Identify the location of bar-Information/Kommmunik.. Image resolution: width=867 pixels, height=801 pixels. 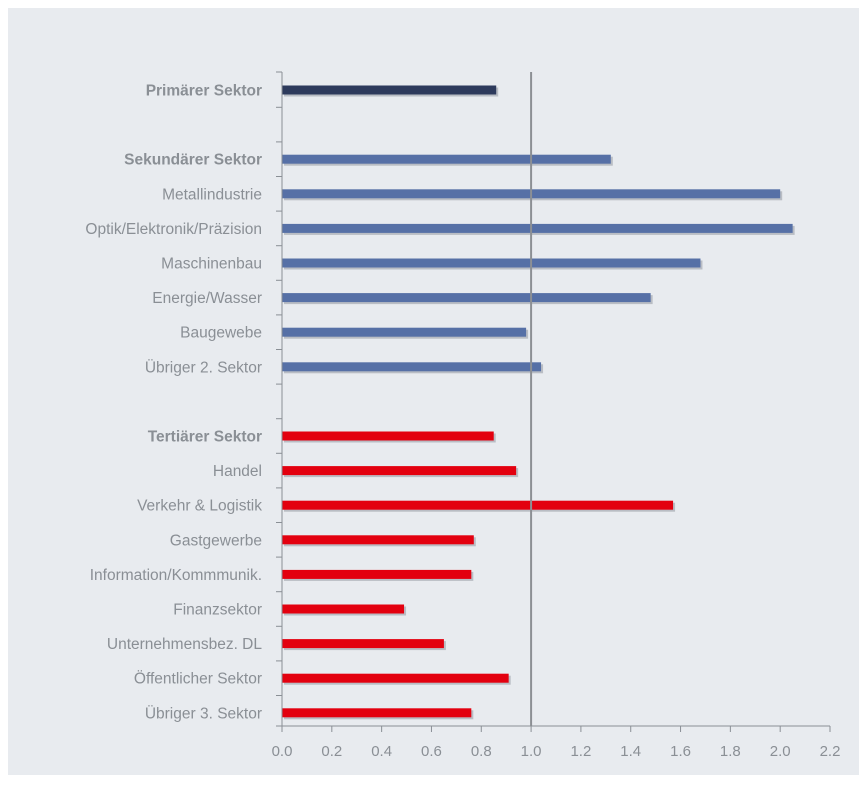
(377, 574).